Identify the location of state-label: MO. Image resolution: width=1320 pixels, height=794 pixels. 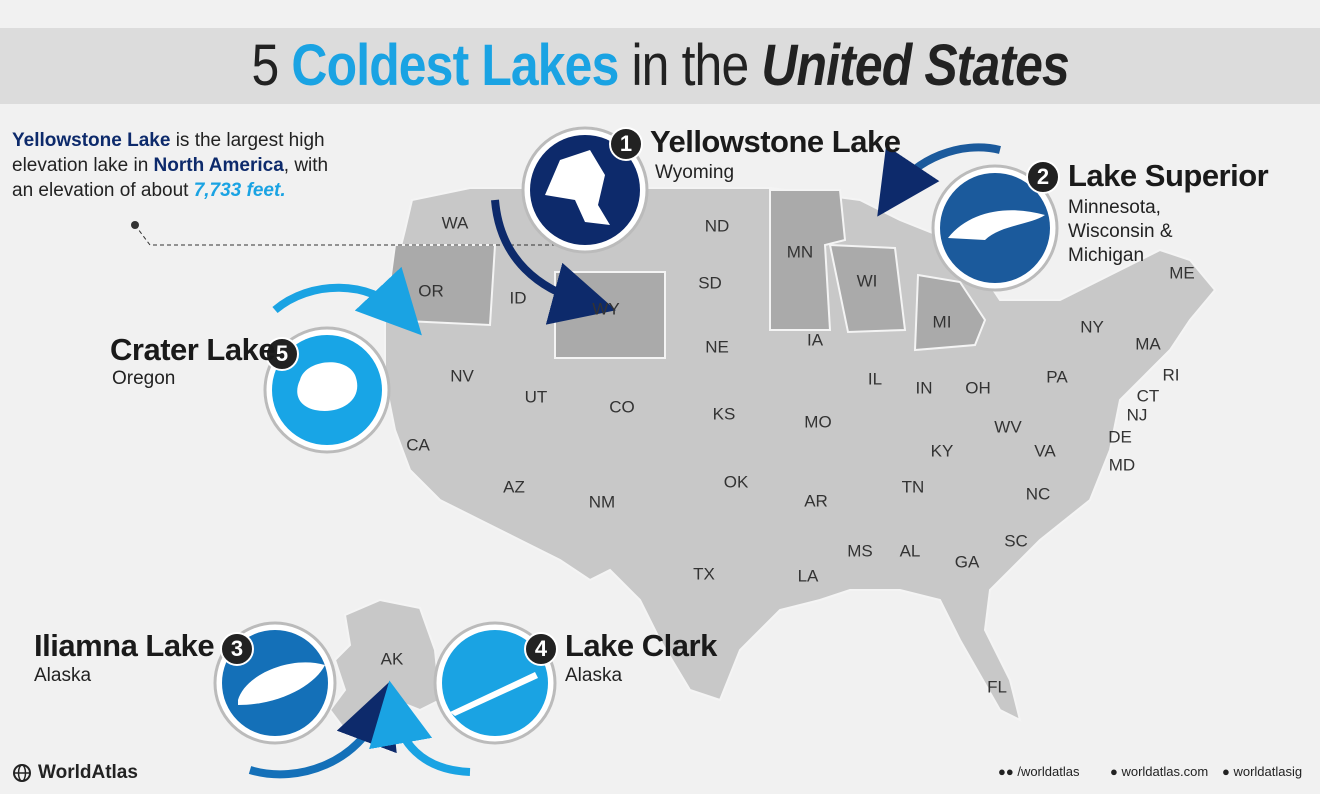
(817, 421).